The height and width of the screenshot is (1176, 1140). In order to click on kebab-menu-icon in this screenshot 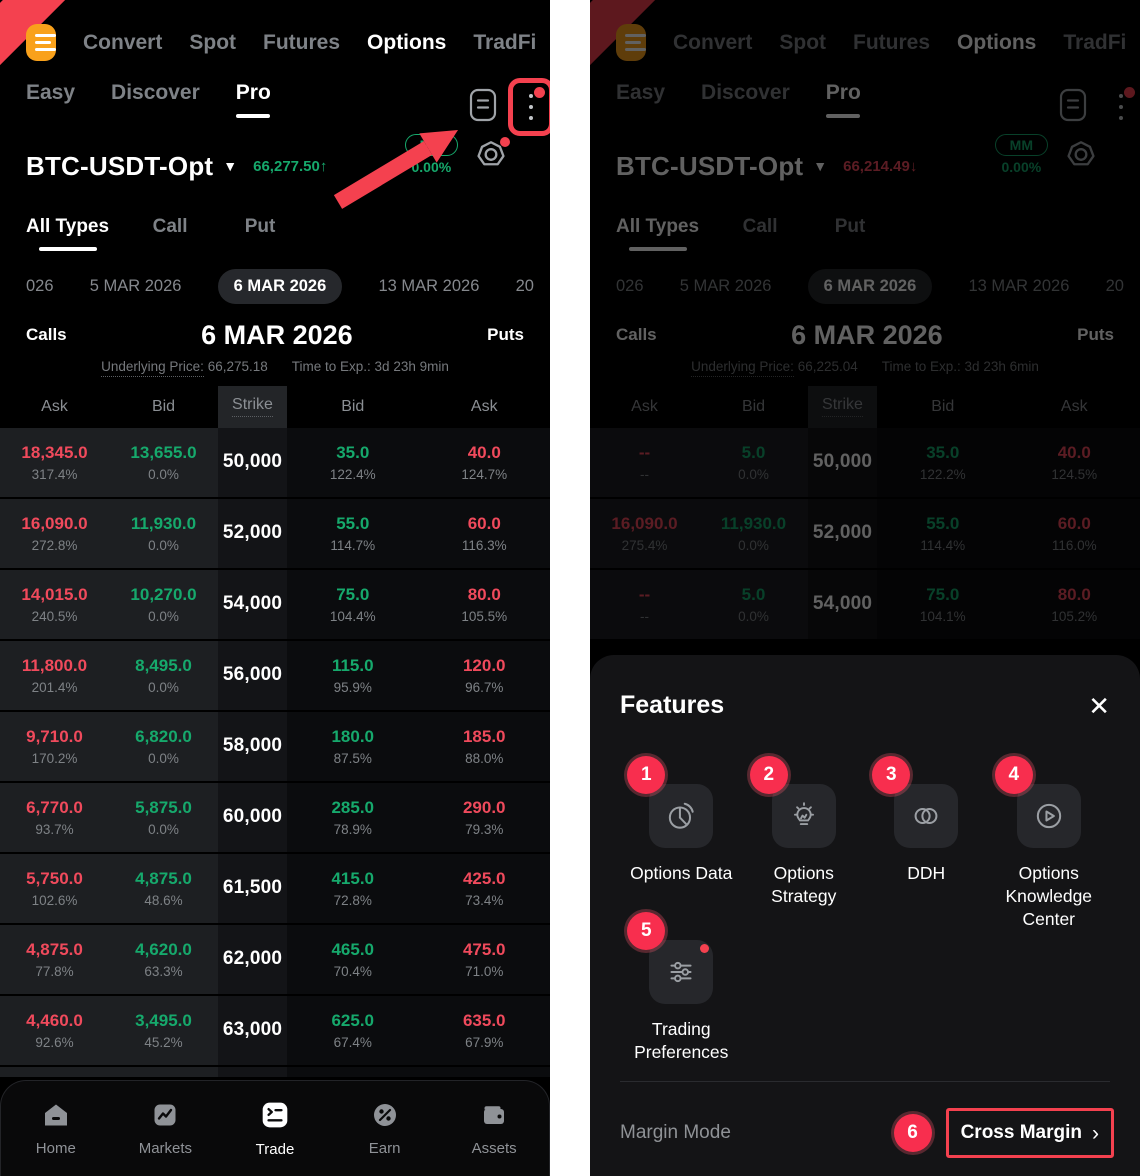, I will do `click(529, 107)`.